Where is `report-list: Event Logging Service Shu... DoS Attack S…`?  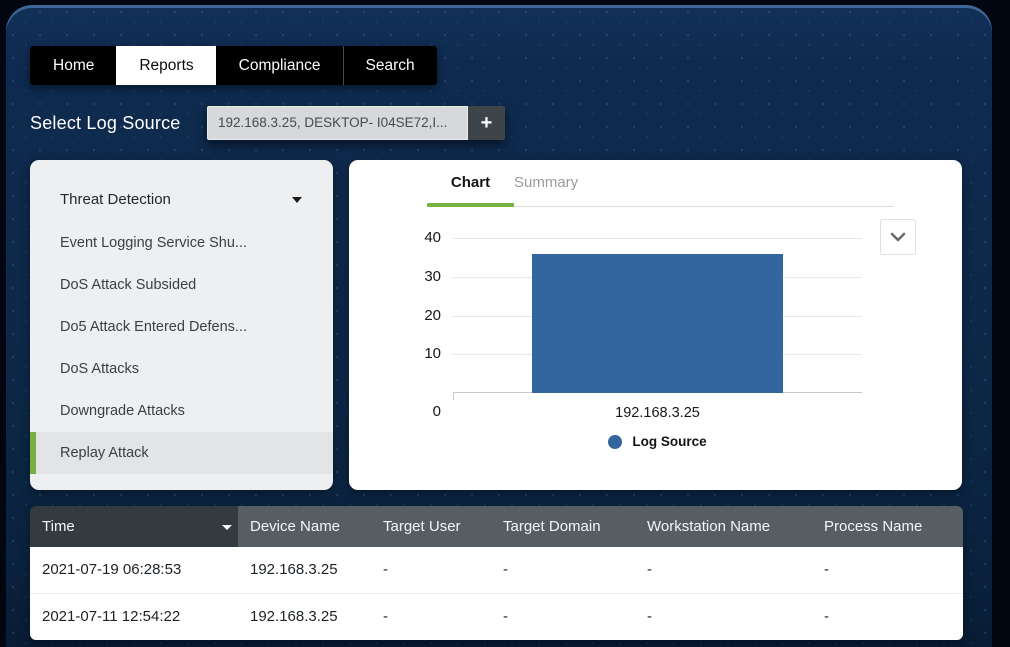
report-list: Event Logging Service Shu... DoS Attack S… is located at coordinates (181, 348).